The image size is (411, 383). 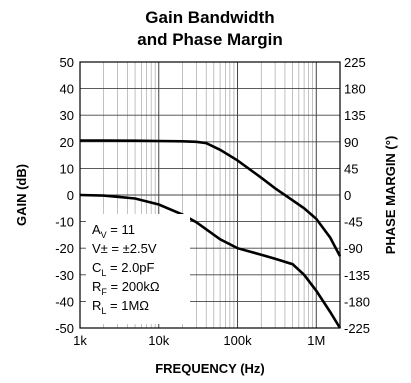 What do you see at coordinates (70, 195) in the screenshot?
I see `y-tick-label: 0` at bounding box center [70, 195].